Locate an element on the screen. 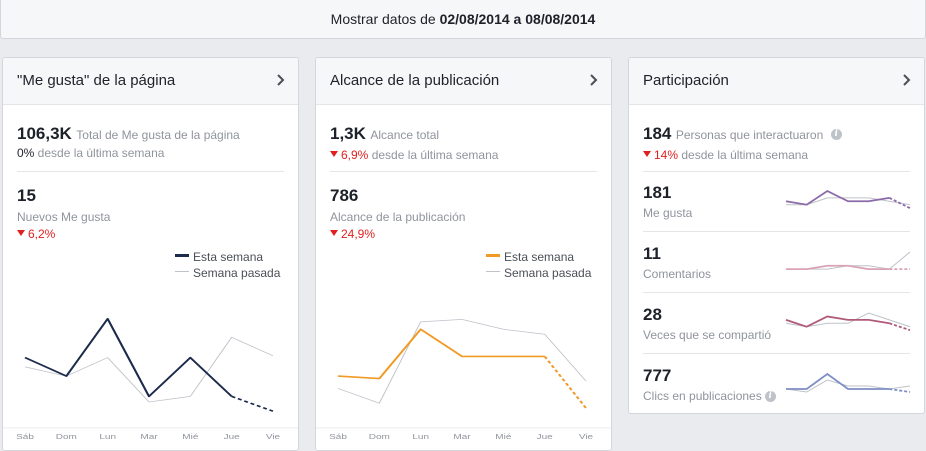 Image resolution: width=926 pixels, height=451 pixels. total-engaged-row: 184 Personas que interactuaron i is located at coordinates (742, 134).